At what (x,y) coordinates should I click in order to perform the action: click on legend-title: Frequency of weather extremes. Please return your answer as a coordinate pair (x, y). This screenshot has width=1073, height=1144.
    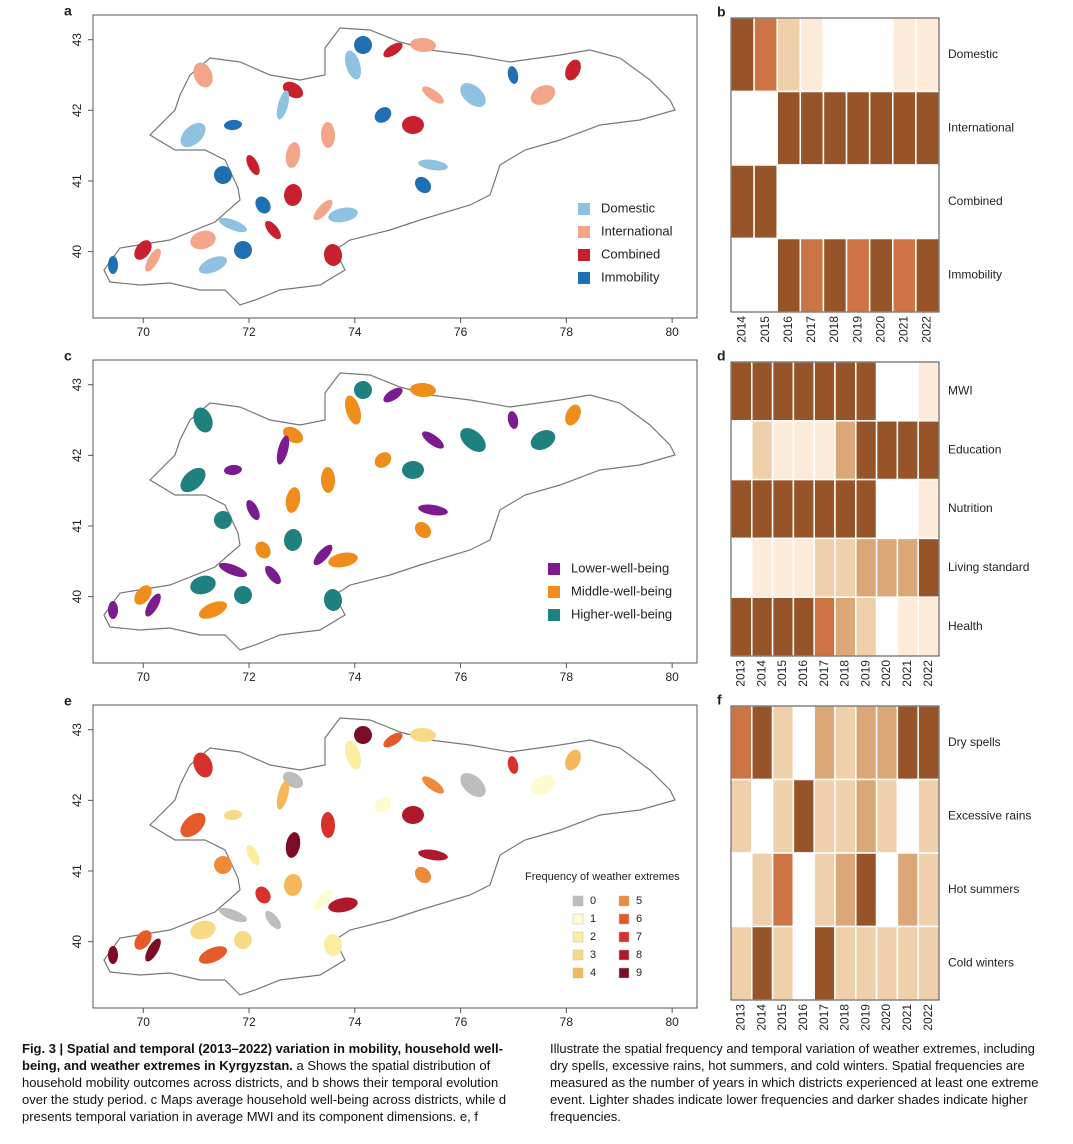
    Looking at the image, I should click on (602, 877).